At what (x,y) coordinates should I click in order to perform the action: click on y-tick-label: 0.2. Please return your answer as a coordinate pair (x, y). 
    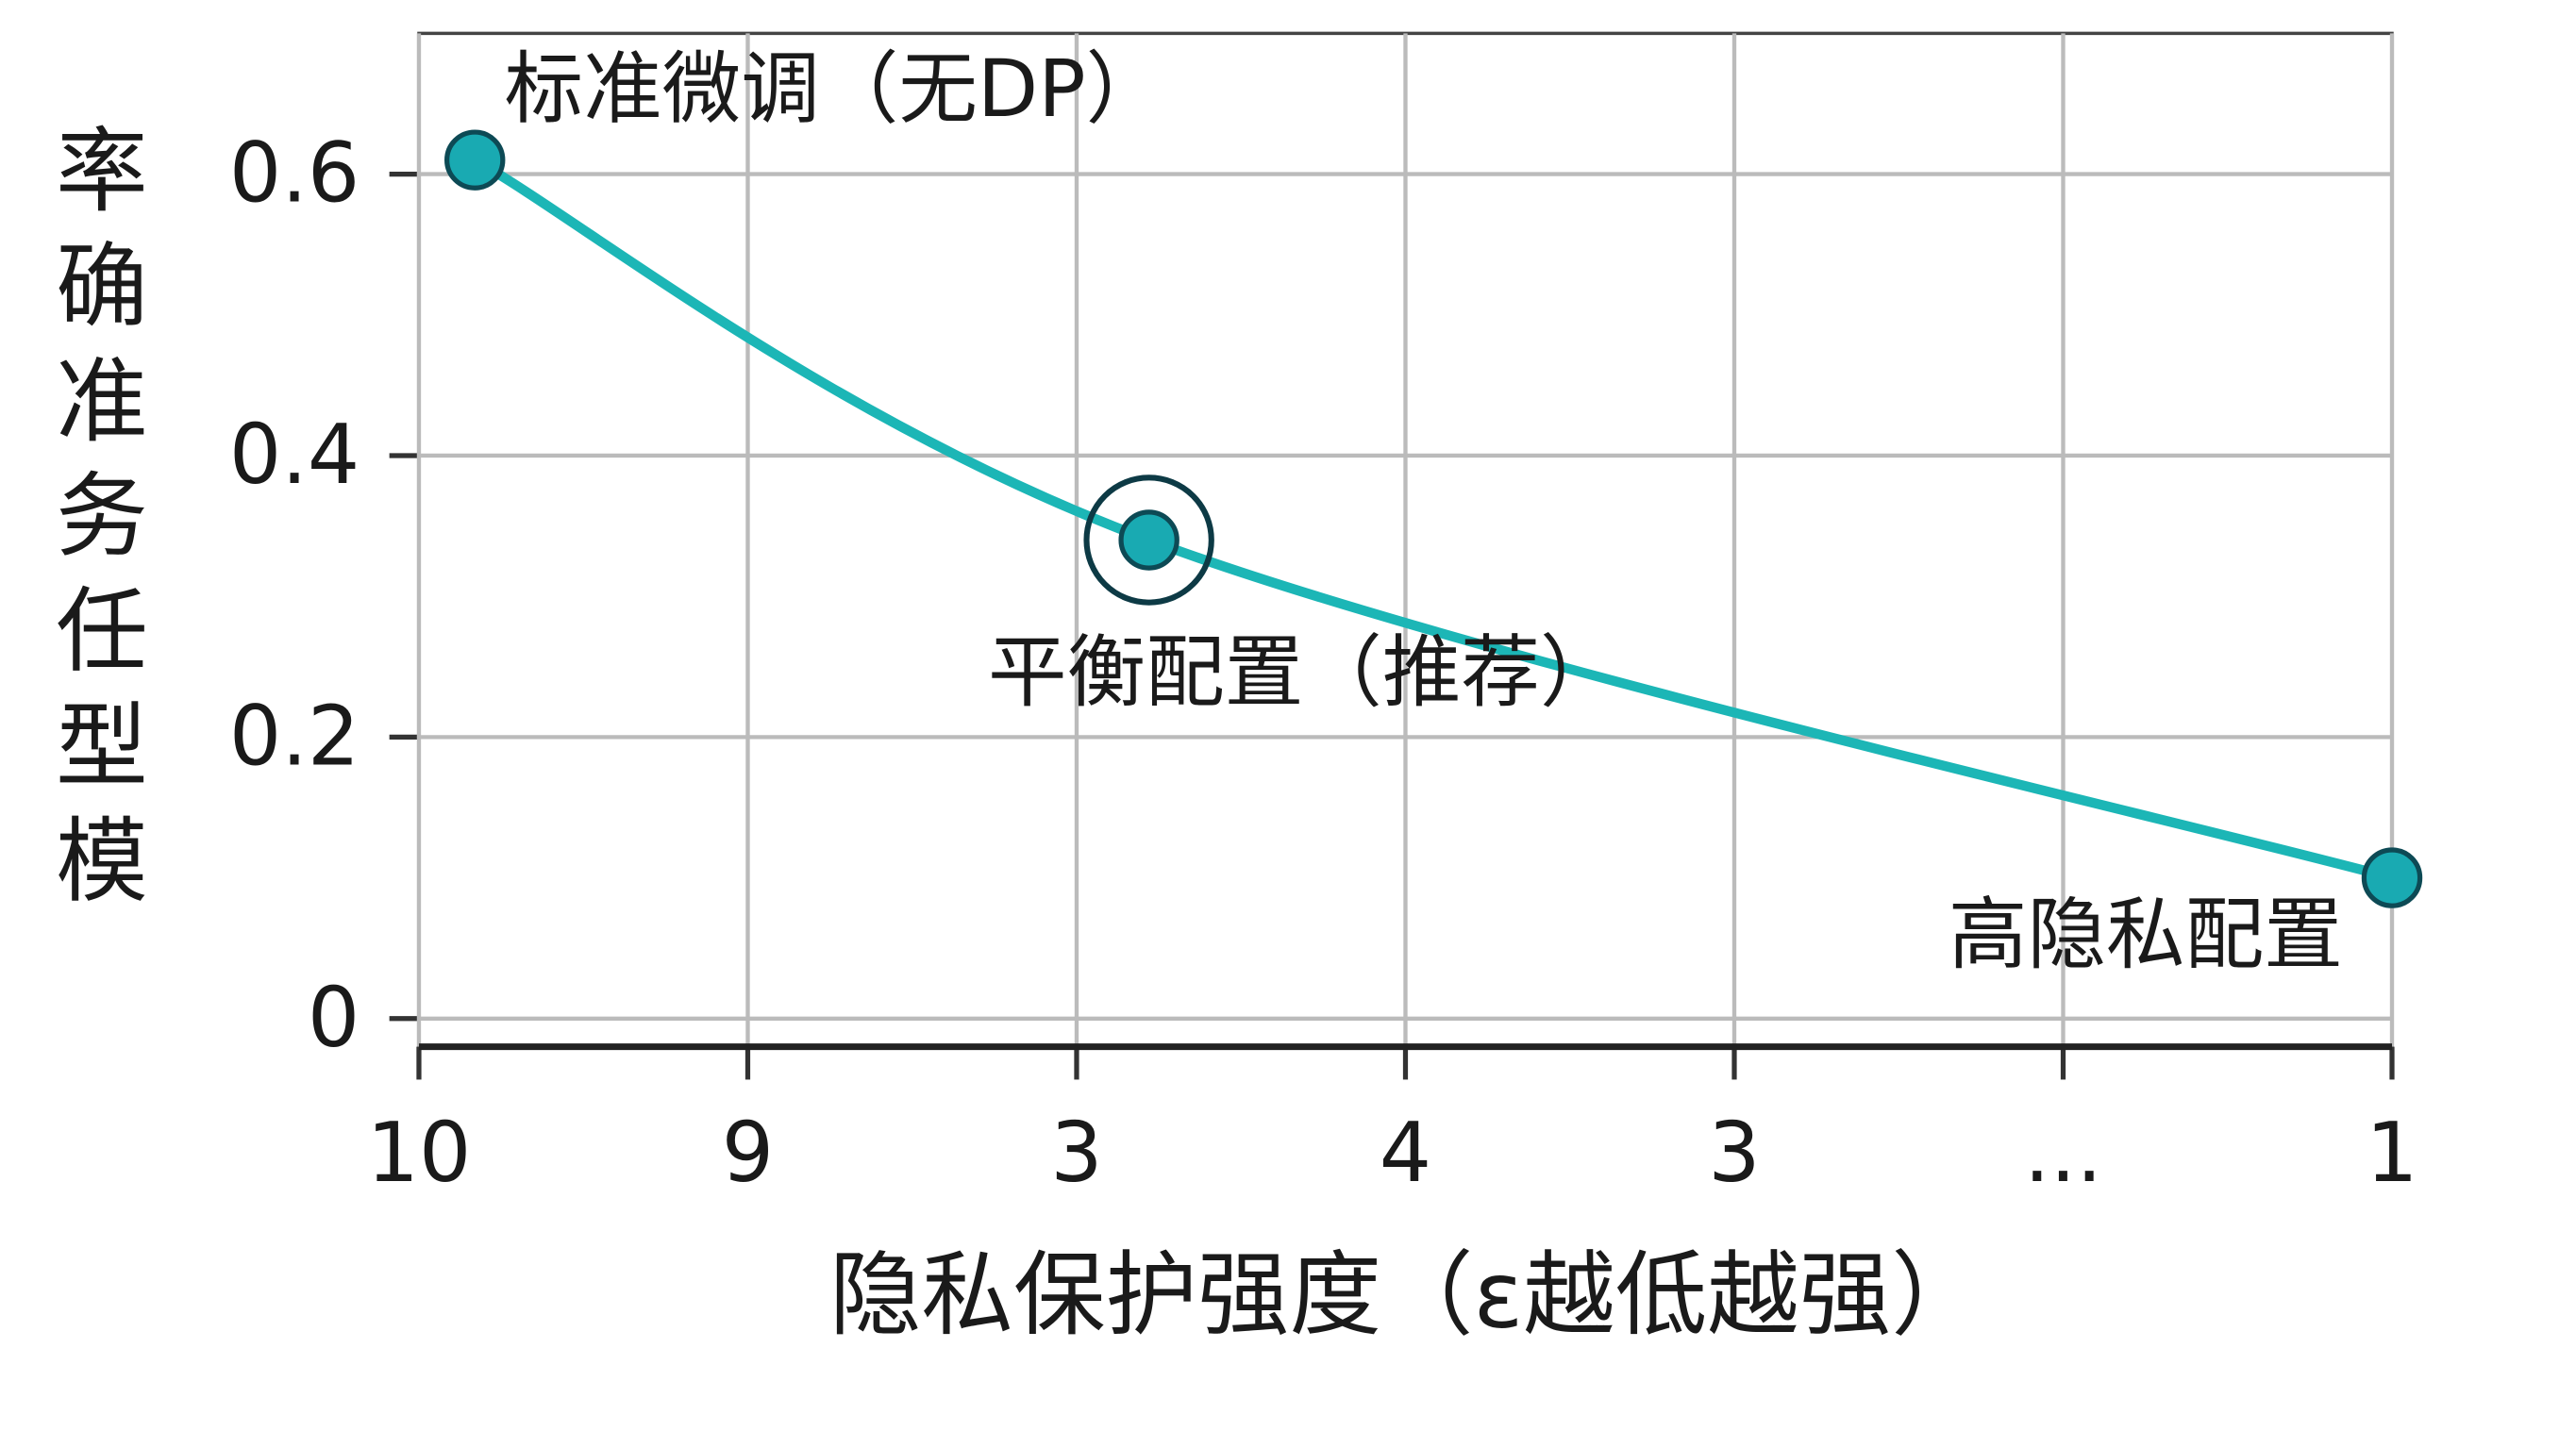
    Looking at the image, I should click on (294, 737).